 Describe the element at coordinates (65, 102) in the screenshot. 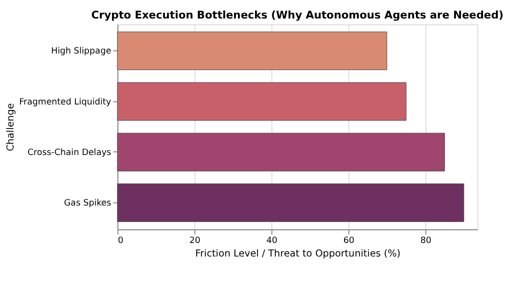

I see `y-tick-label: Fragmented Liquidity` at that location.